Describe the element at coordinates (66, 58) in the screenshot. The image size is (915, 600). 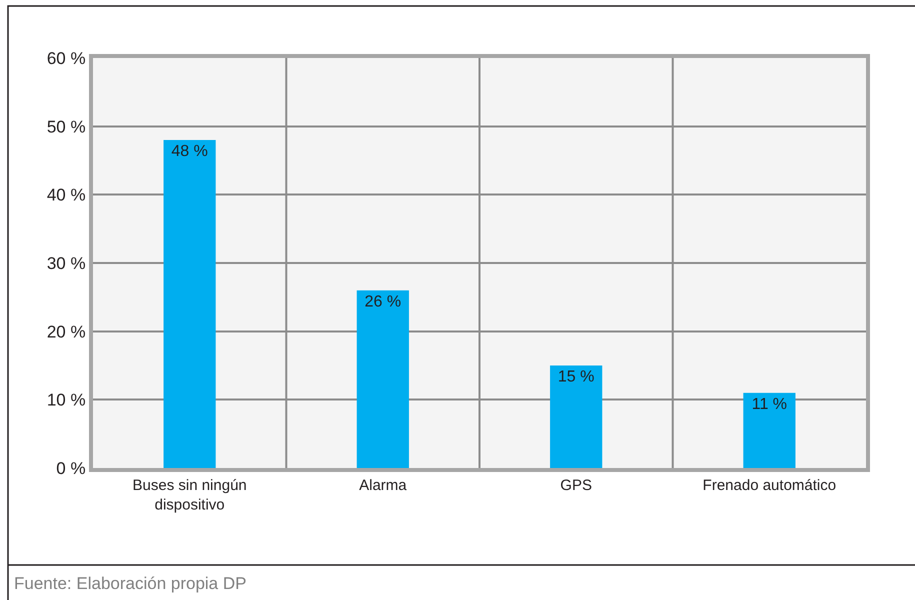
I see `y-tick-label: 60 %` at that location.